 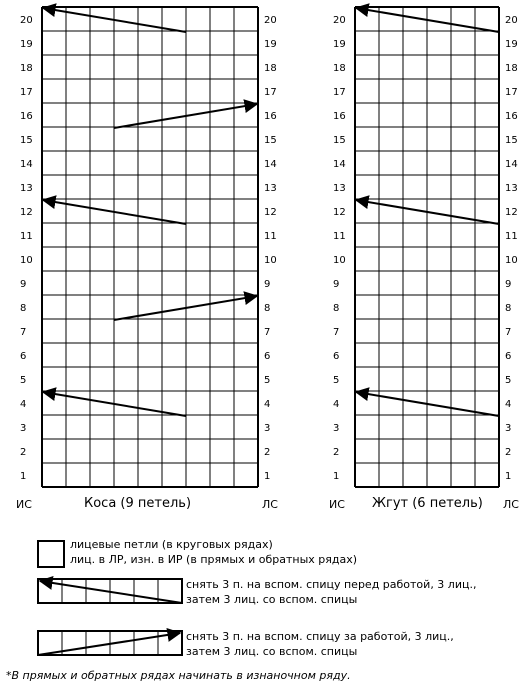 I want to click on row-number-left: 18, so click(x=339, y=68).